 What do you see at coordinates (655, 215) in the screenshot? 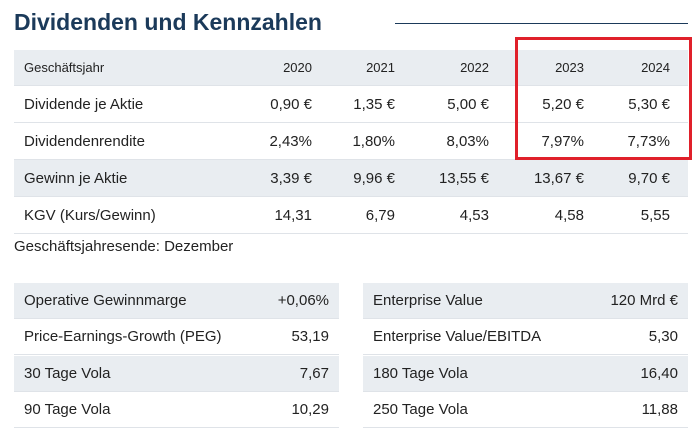
I see `cell: 5,55` at bounding box center [655, 215].